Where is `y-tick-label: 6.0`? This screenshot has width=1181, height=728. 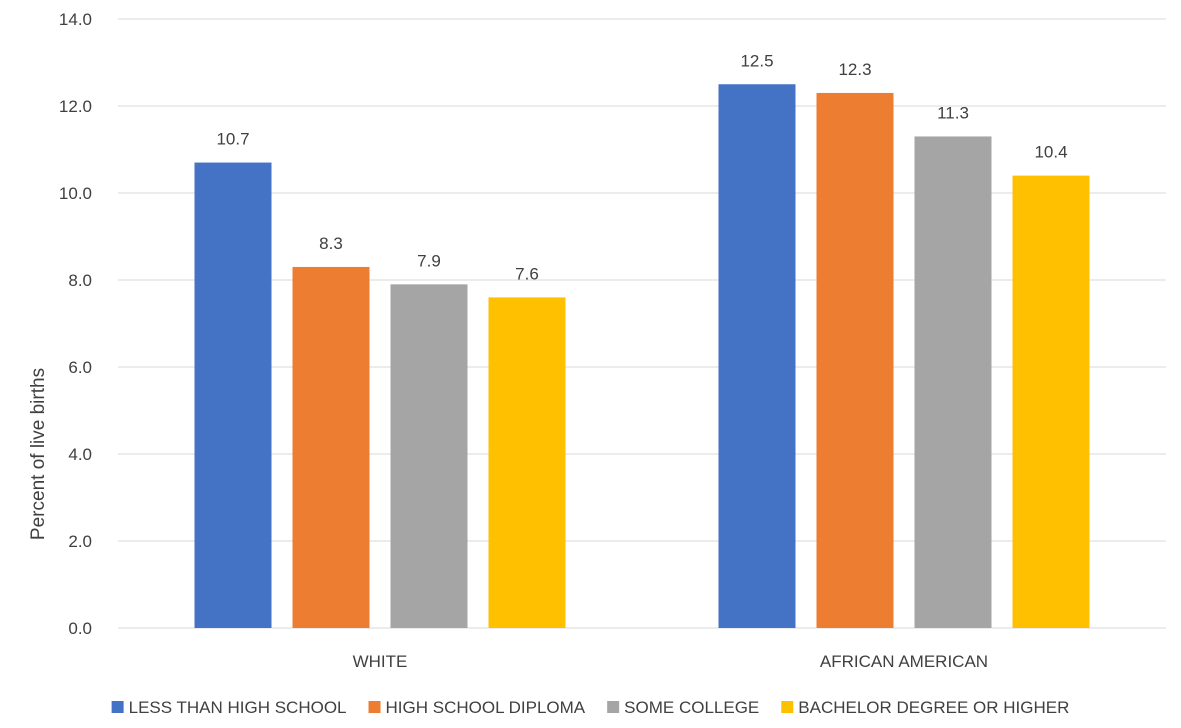
y-tick-label: 6.0 is located at coordinates (80, 367).